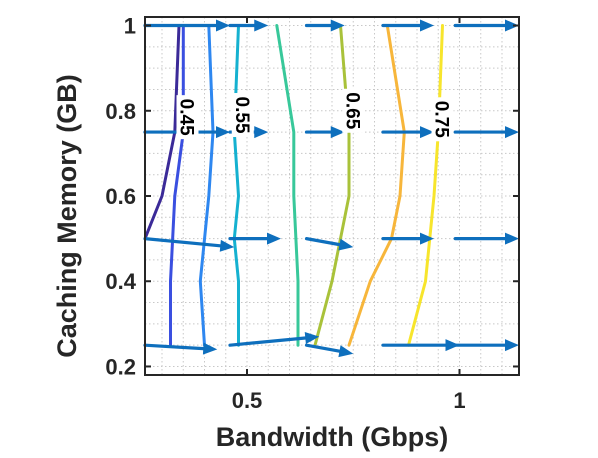 Image resolution: width=598 pixels, height=458 pixels. What do you see at coordinates (163, 132) in the screenshot?
I see `contour-line-0.4` at bounding box center [163, 132].